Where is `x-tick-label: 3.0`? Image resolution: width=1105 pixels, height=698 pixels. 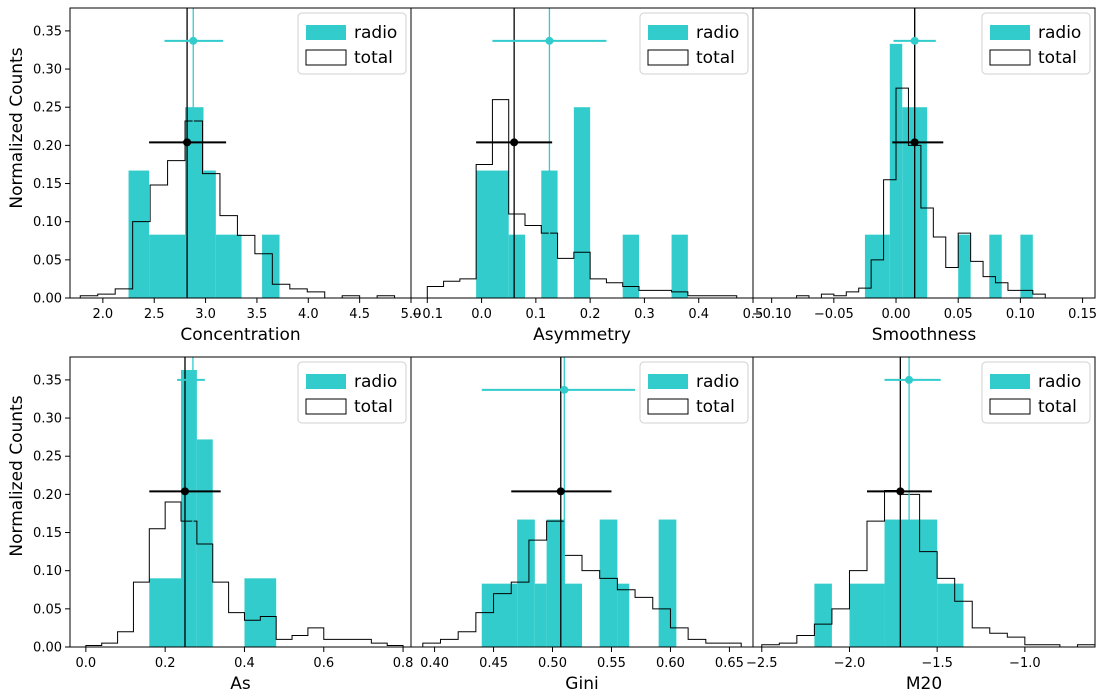
x-tick-label: 3.0 is located at coordinates (205, 314).